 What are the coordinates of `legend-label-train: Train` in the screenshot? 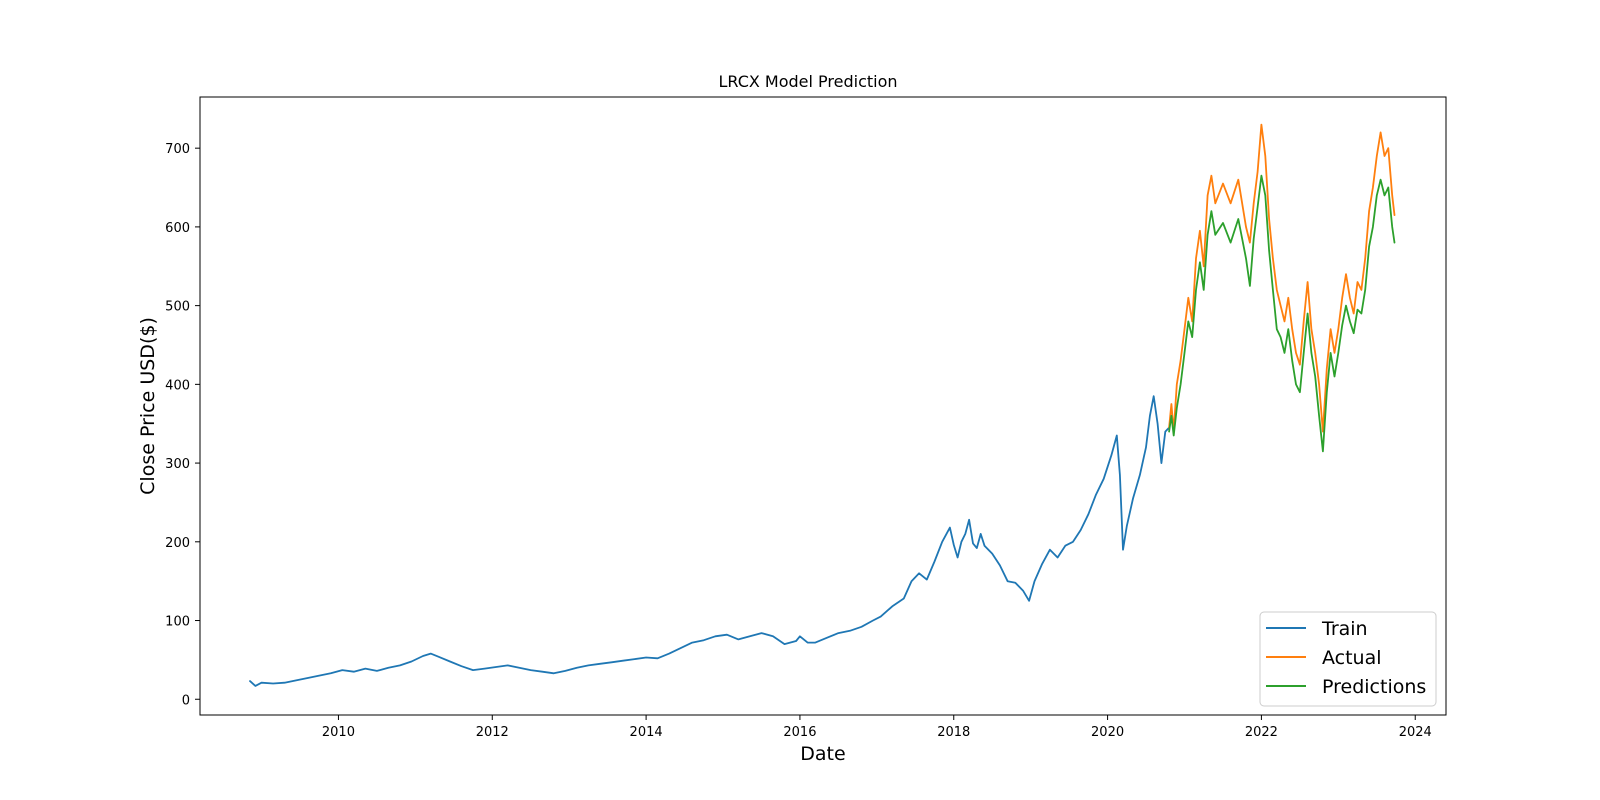 It's located at (1344, 629).